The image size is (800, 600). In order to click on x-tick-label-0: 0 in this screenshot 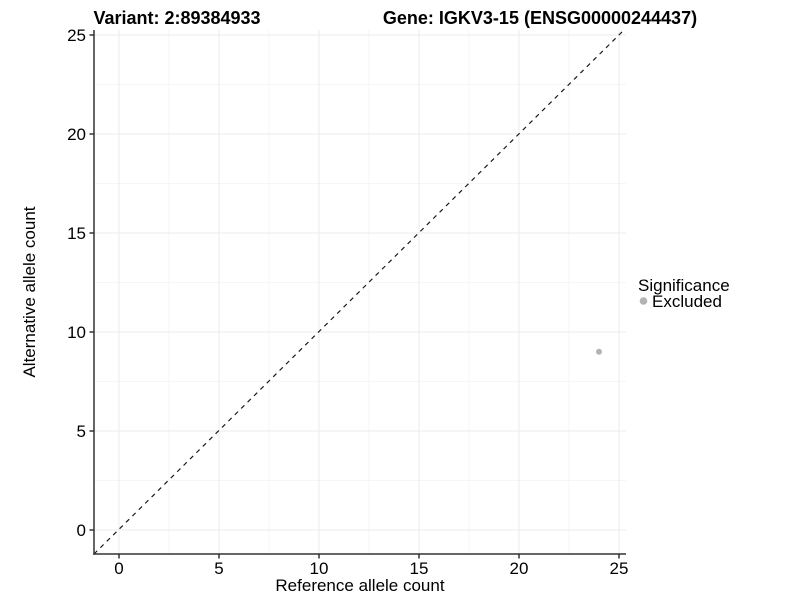, I will do `click(119, 568)`.